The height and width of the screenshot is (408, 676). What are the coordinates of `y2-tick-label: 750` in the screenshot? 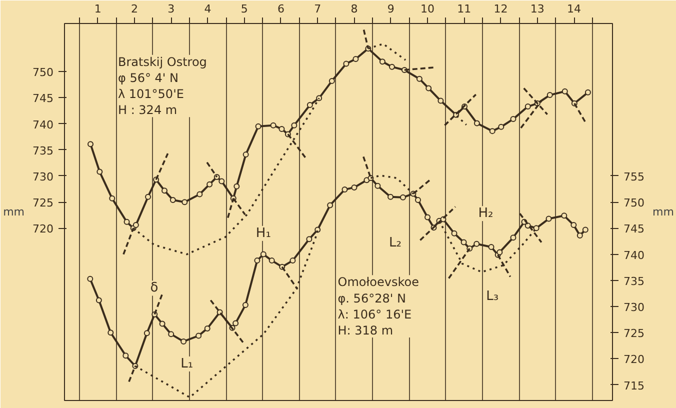 It's located at (634, 203).